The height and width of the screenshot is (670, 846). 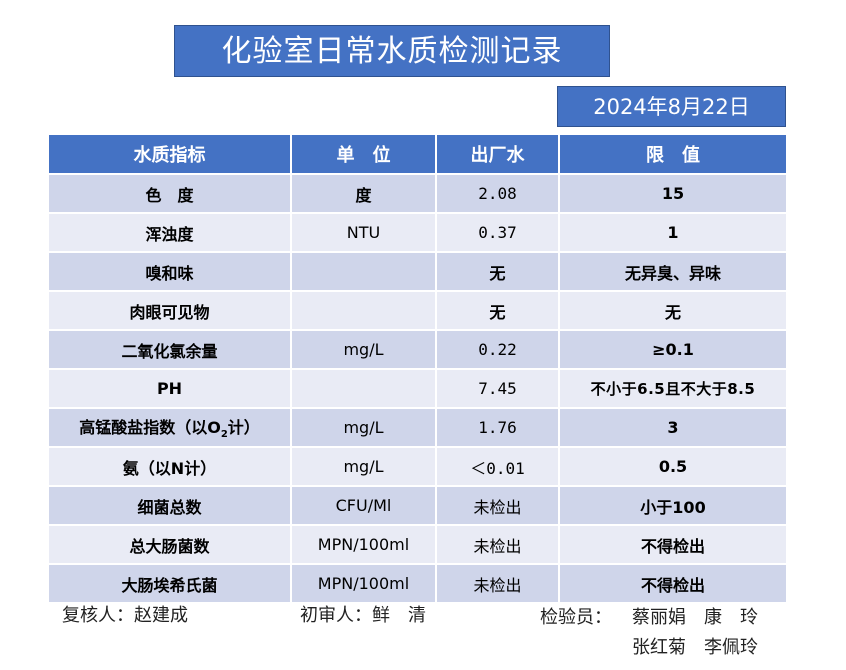 What do you see at coordinates (363, 154) in the screenshot?
I see `header-unit: 单 位` at bounding box center [363, 154].